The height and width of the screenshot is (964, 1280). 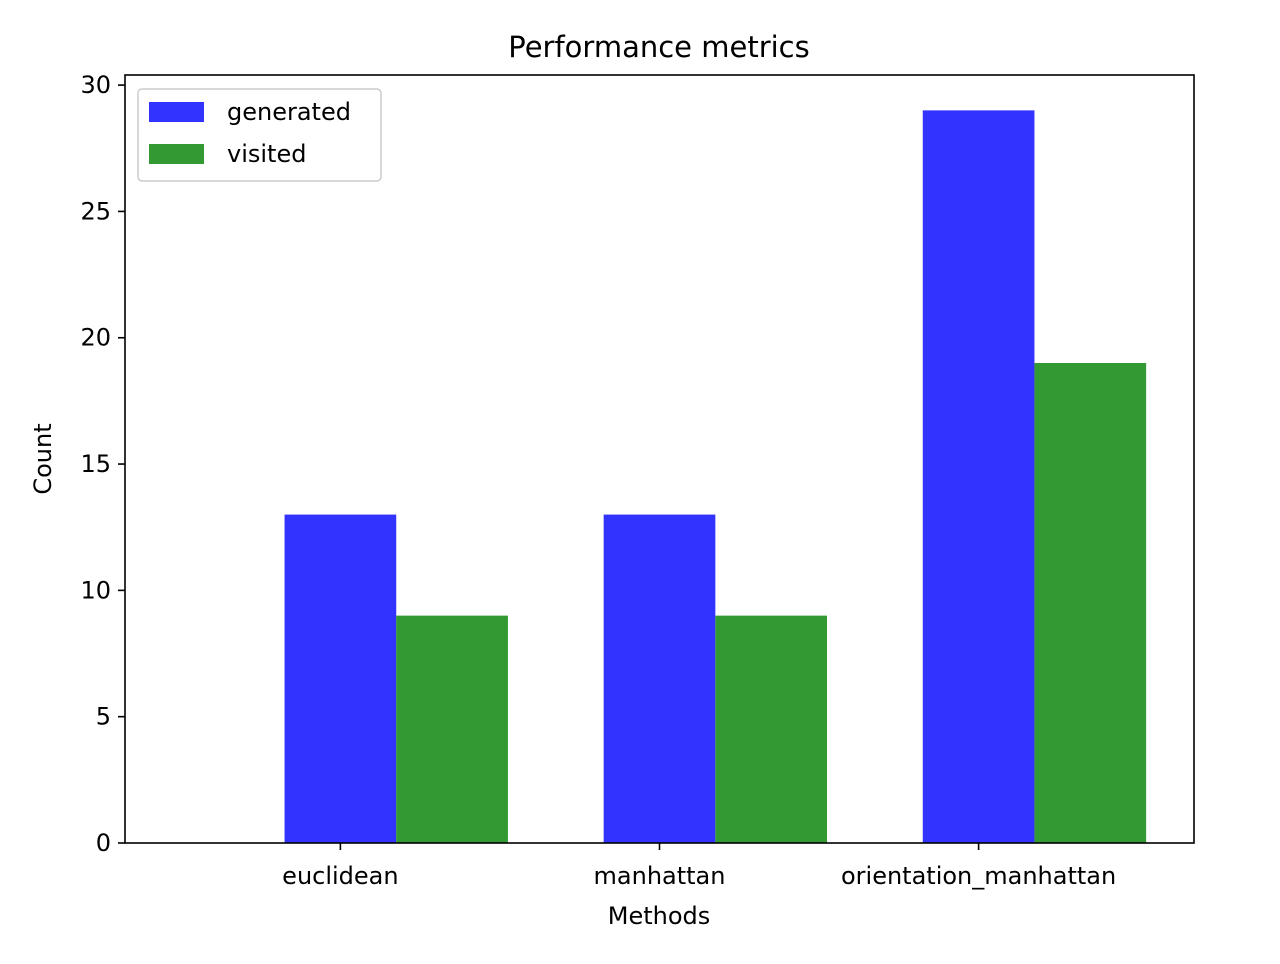 I want to click on bar-generated-orientation_manhattan, so click(x=978, y=477).